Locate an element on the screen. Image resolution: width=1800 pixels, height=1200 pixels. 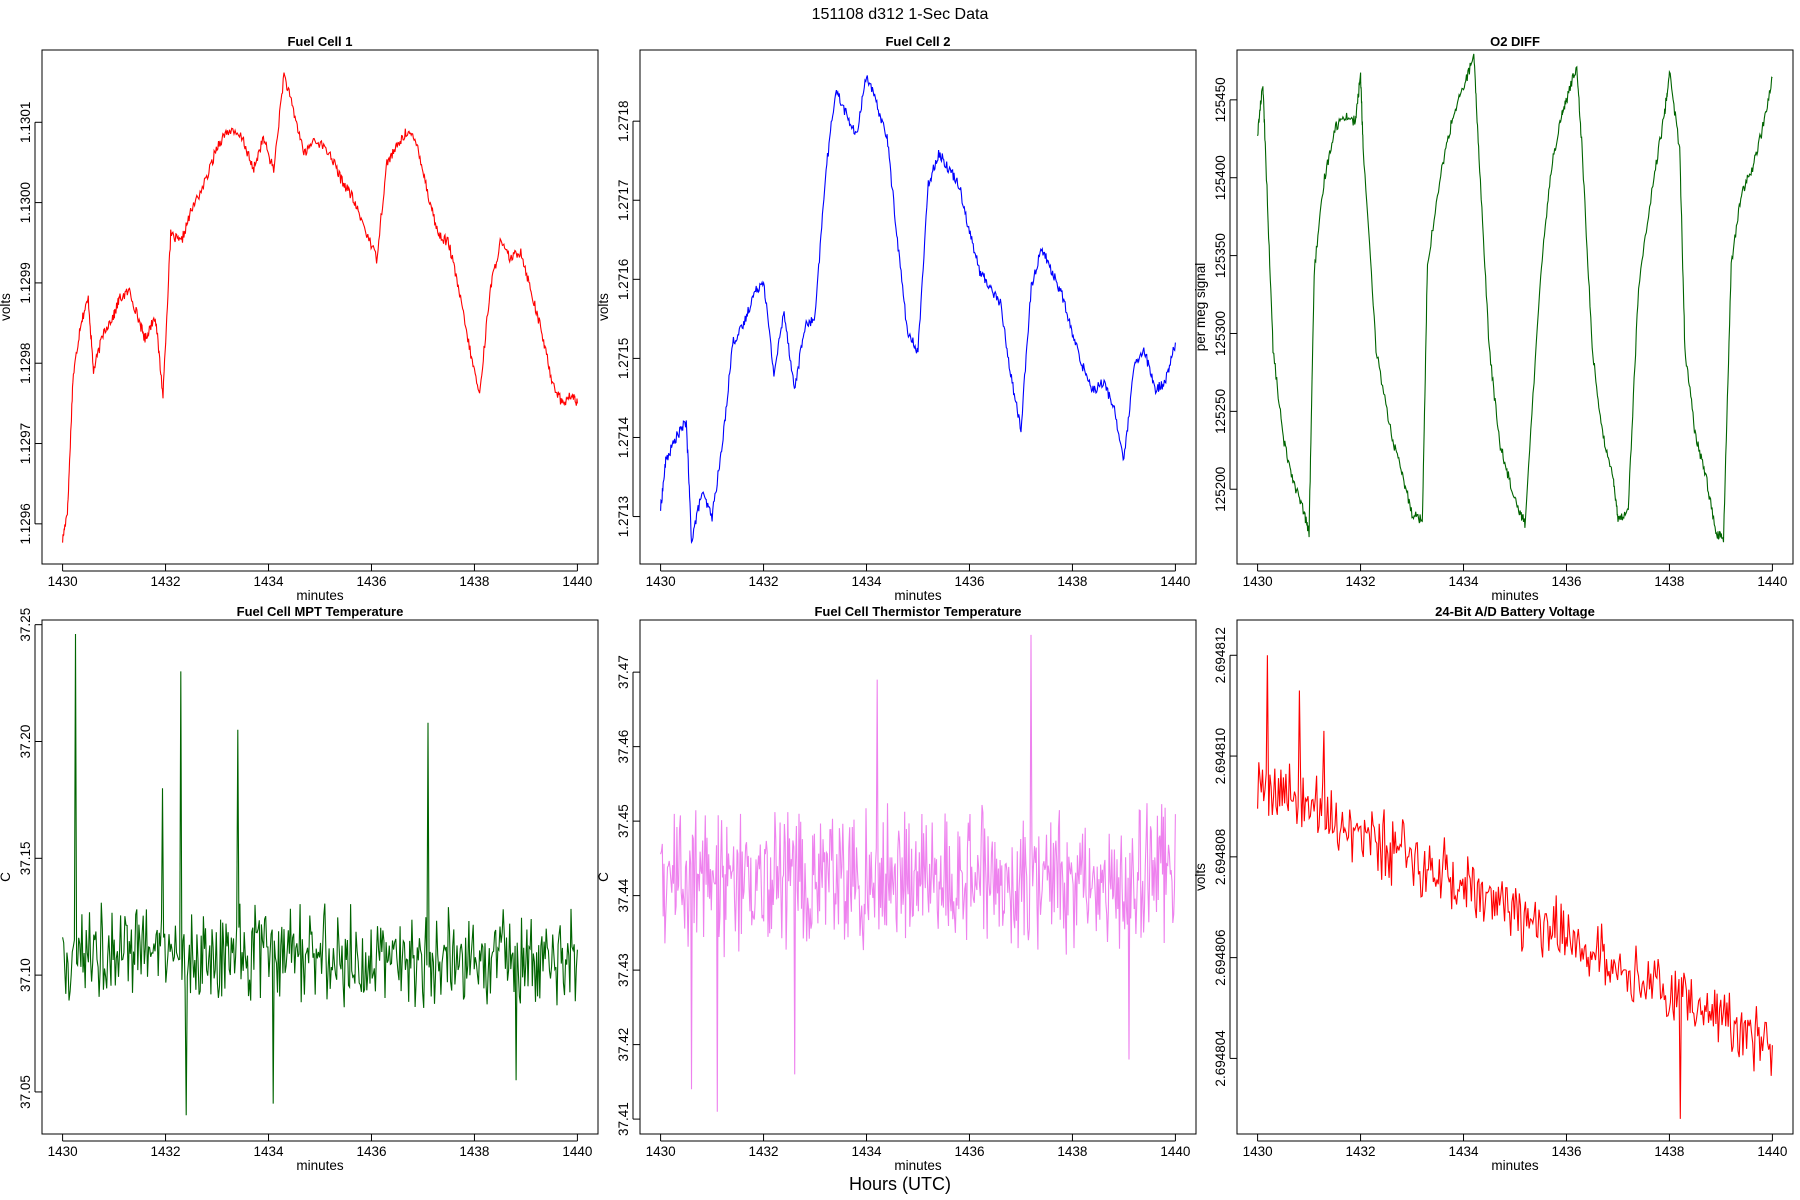
figure-title: 151108 d312 1-Sec Data is located at coordinates (900, 14).